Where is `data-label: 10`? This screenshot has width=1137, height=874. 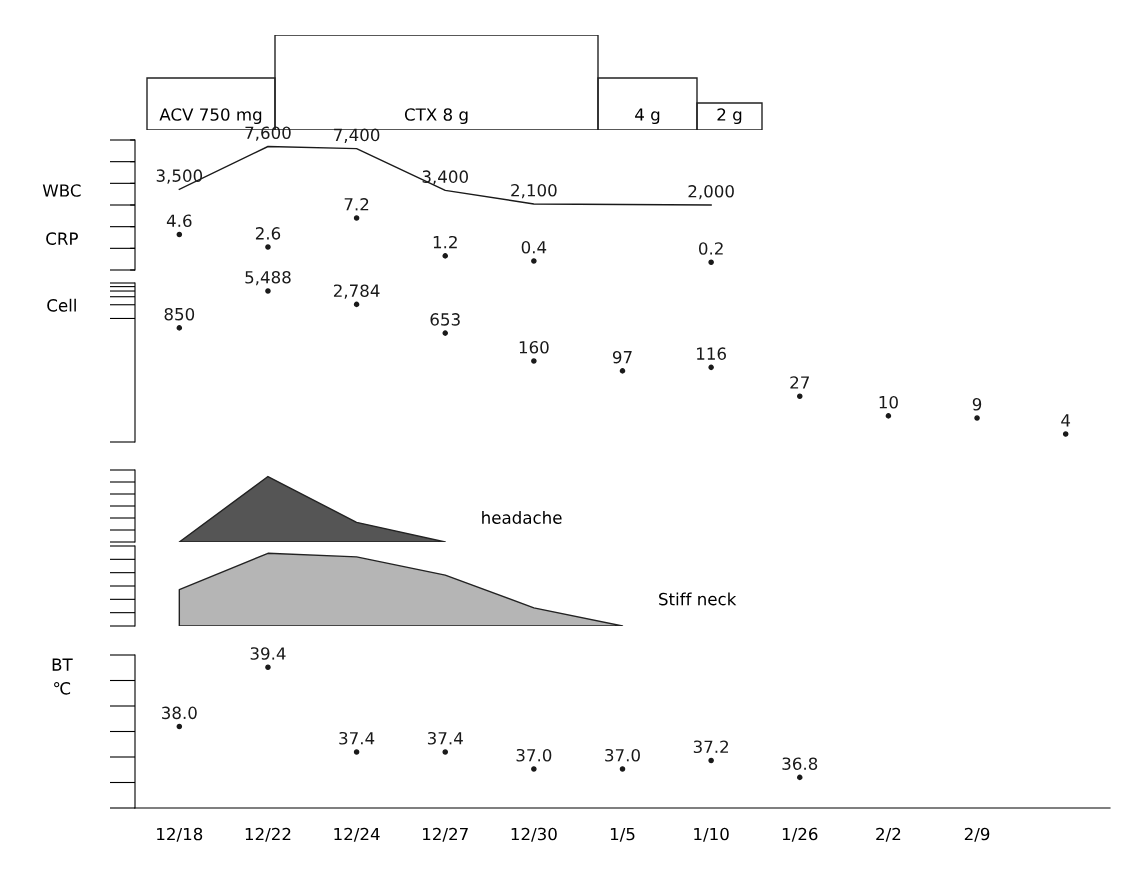 data-label: 10 is located at coordinates (888, 402).